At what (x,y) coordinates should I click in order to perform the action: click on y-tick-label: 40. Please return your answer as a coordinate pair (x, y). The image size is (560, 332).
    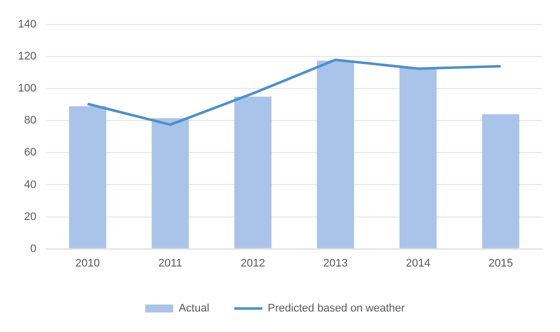
    Looking at the image, I should click on (30, 184).